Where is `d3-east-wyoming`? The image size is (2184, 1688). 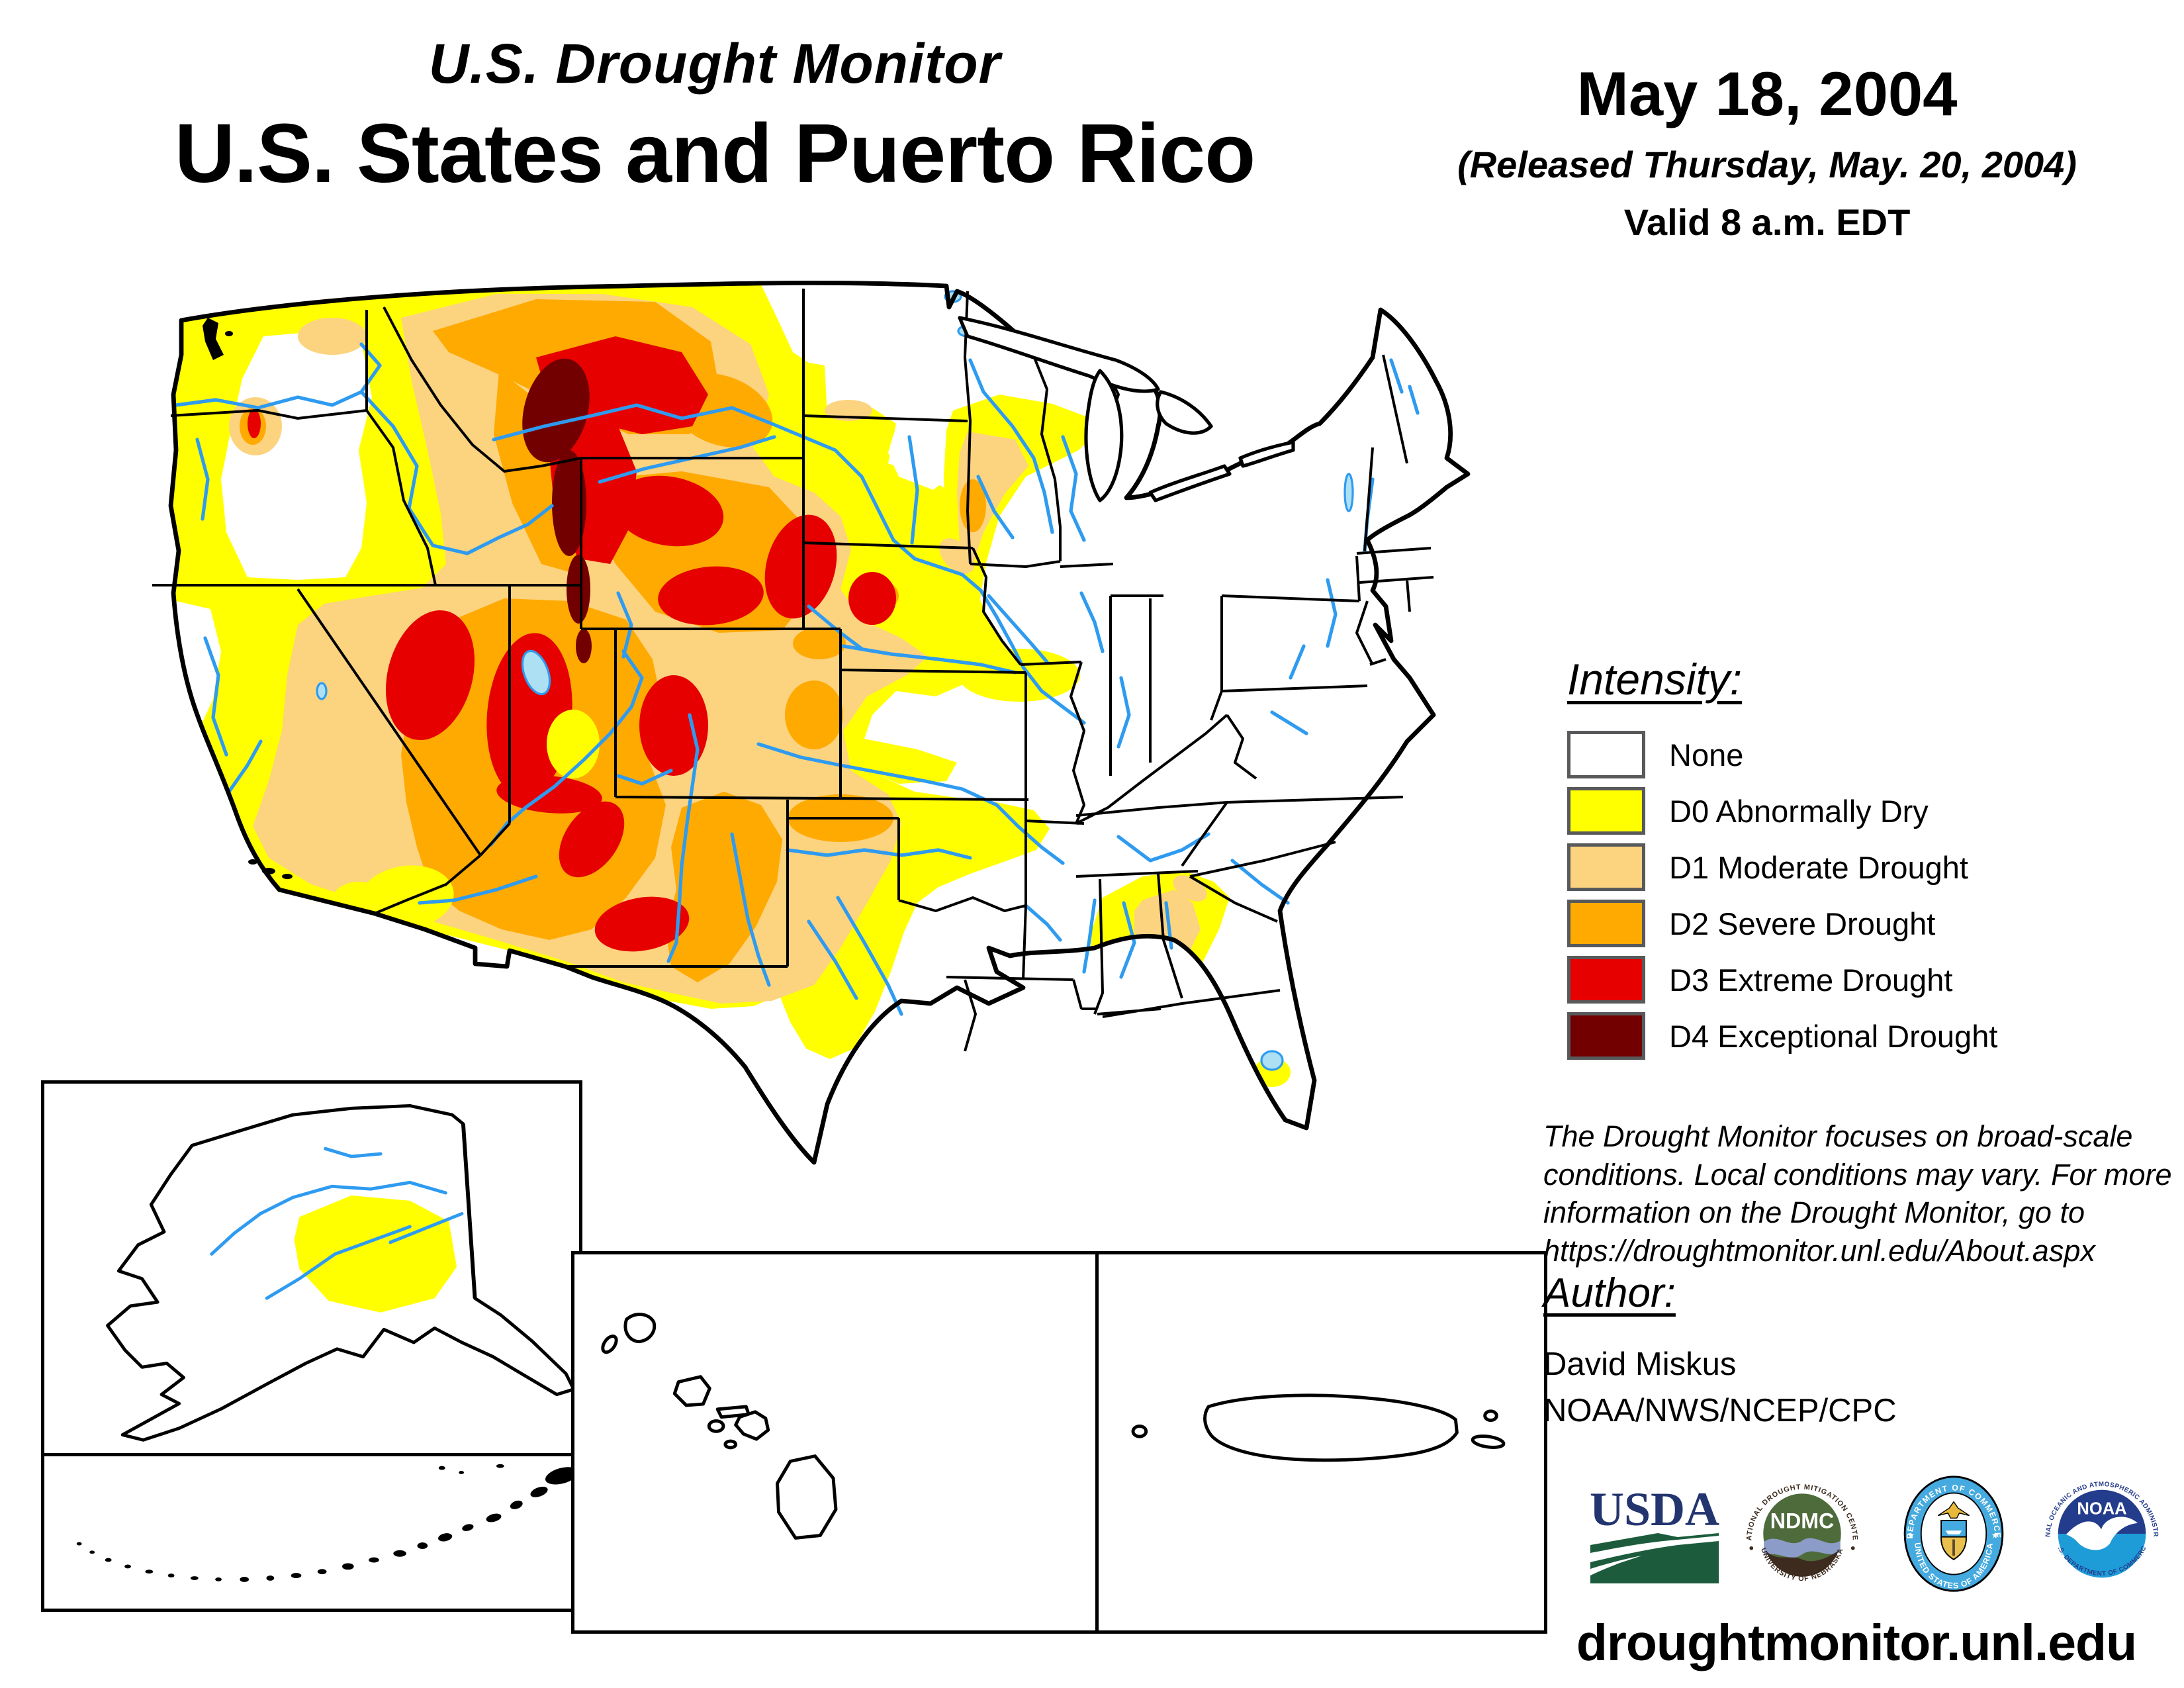 d3-east-wyoming is located at coordinates (800, 566).